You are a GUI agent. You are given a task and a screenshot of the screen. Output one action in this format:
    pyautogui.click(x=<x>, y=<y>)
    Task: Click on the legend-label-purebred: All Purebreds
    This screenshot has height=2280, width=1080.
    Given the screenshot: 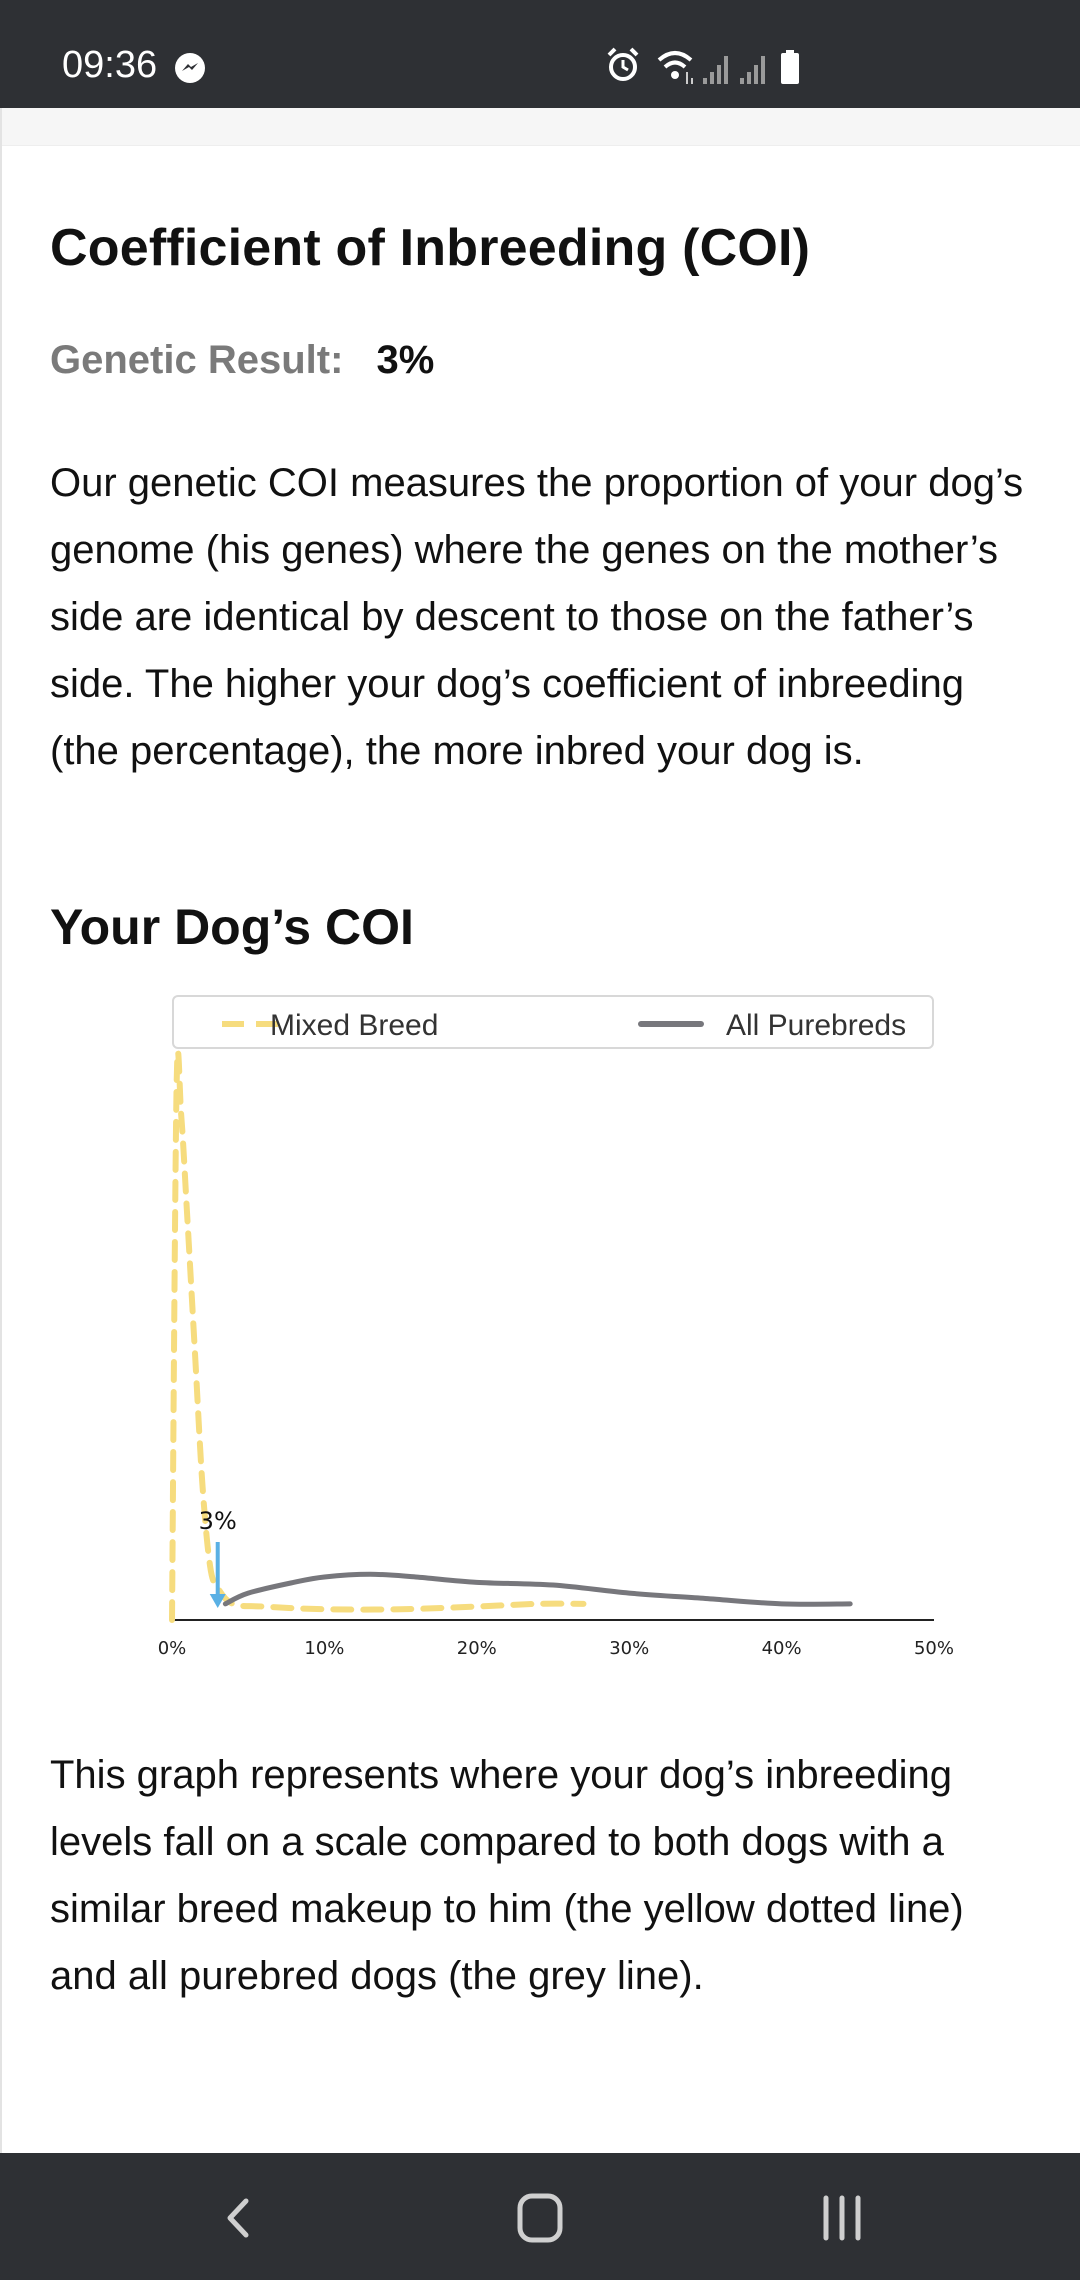 What is the action you would take?
    pyautogui.click(x=816, y=1025)
    